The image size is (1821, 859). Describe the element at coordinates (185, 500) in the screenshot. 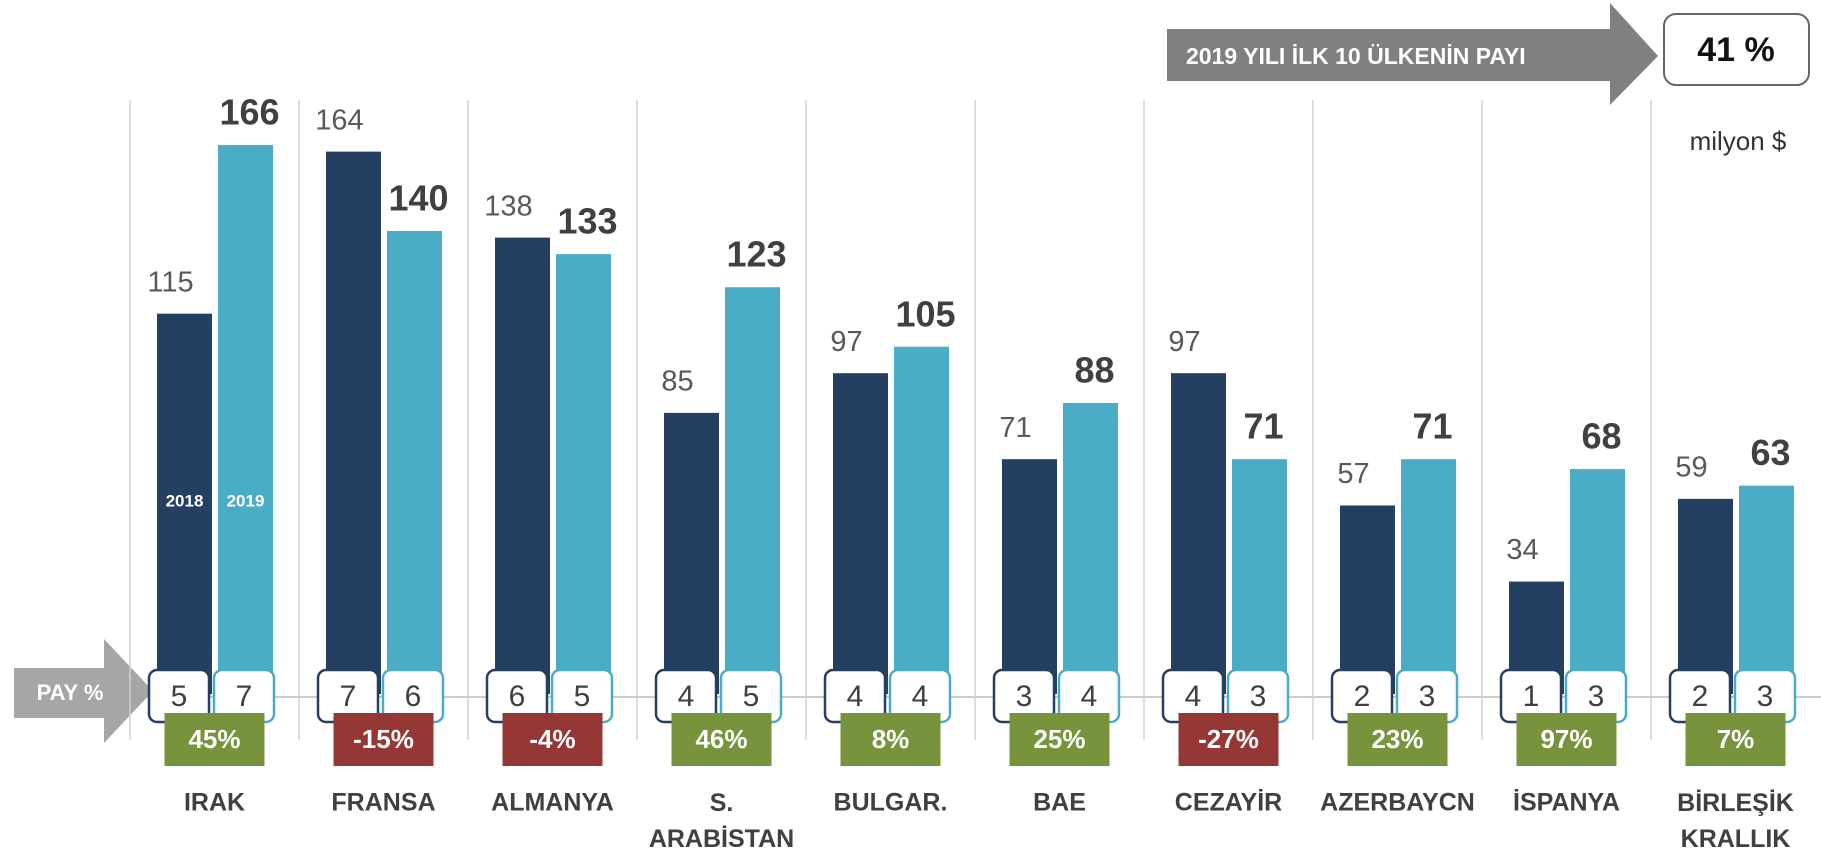

I see `legend-label: 2018` at that location.